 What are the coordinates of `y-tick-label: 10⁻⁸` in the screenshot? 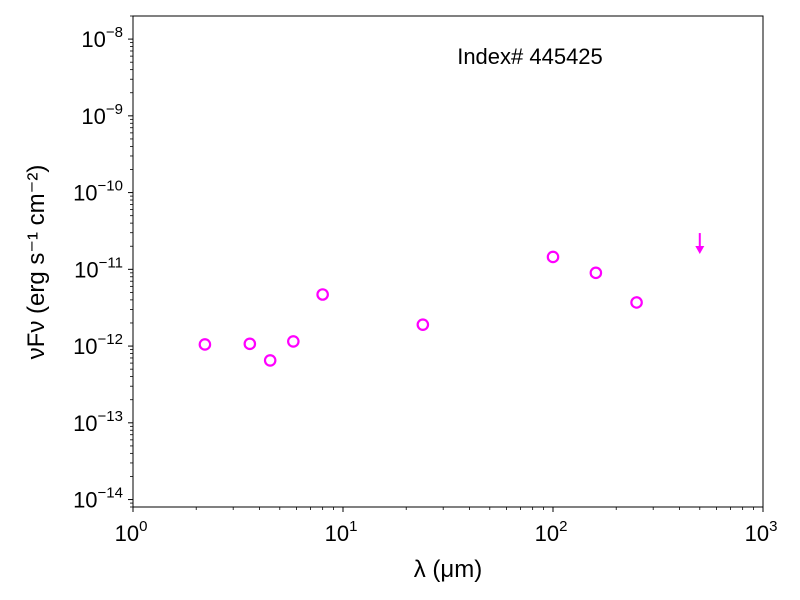 It's located at (102, 38).